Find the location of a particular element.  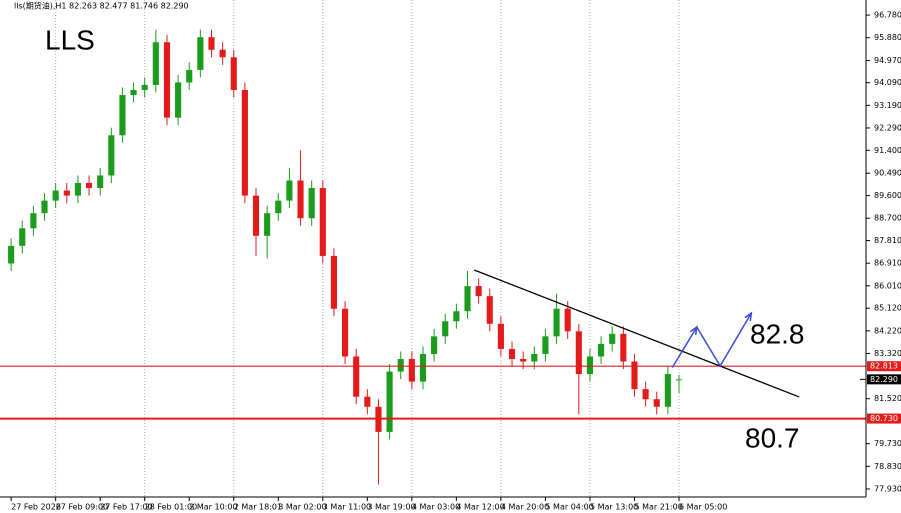

x-tick-label: 3 Mar 19:00 is located at coordinates (391, 507).